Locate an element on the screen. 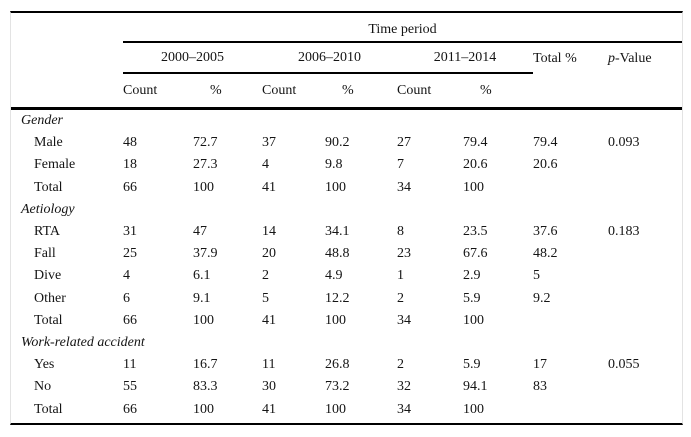 This screenshot has height=437, width=691. header-row-count-pct: Count % Count % Count % is located at coordinates (346, 92).